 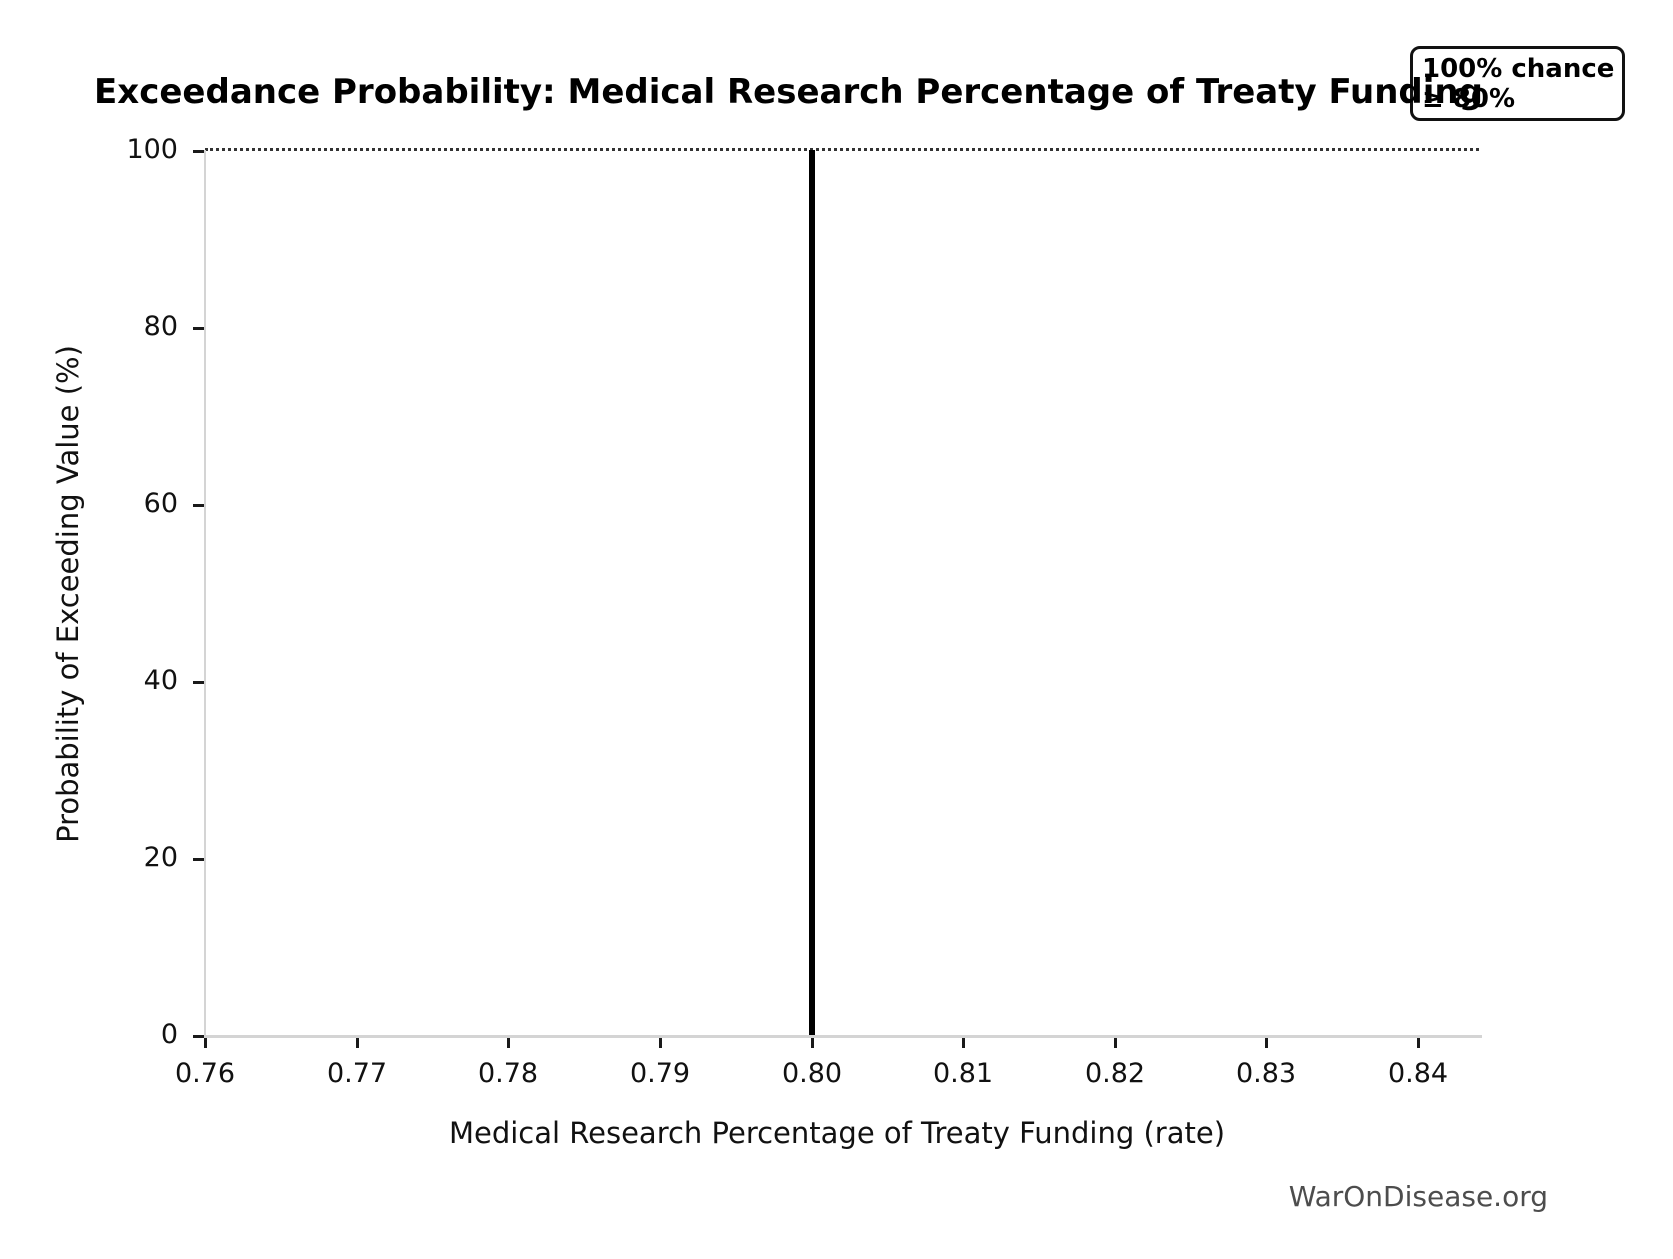 What do you see at coordinates (205, 594) in the screenshot?
I see `y-axis-spine` at bounding box center [205, 594].